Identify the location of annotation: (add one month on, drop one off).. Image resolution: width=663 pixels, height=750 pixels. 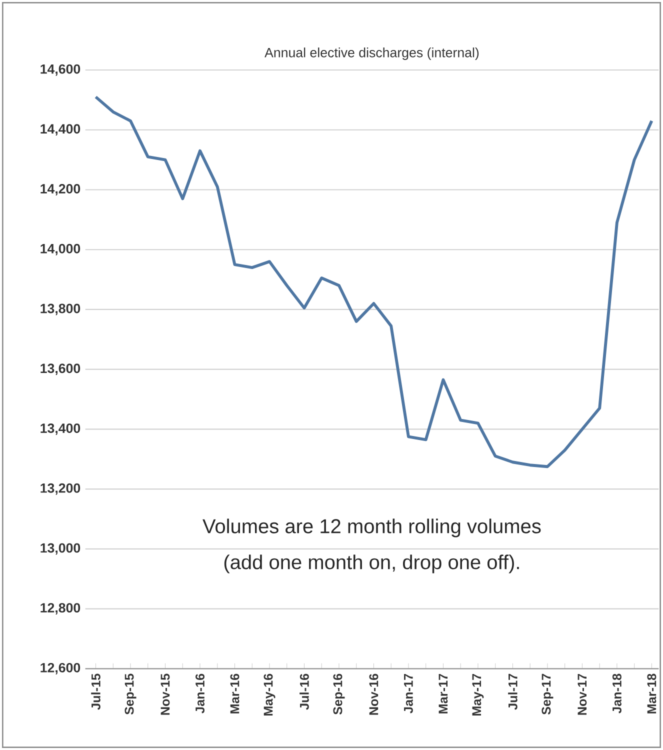
(371, 564).